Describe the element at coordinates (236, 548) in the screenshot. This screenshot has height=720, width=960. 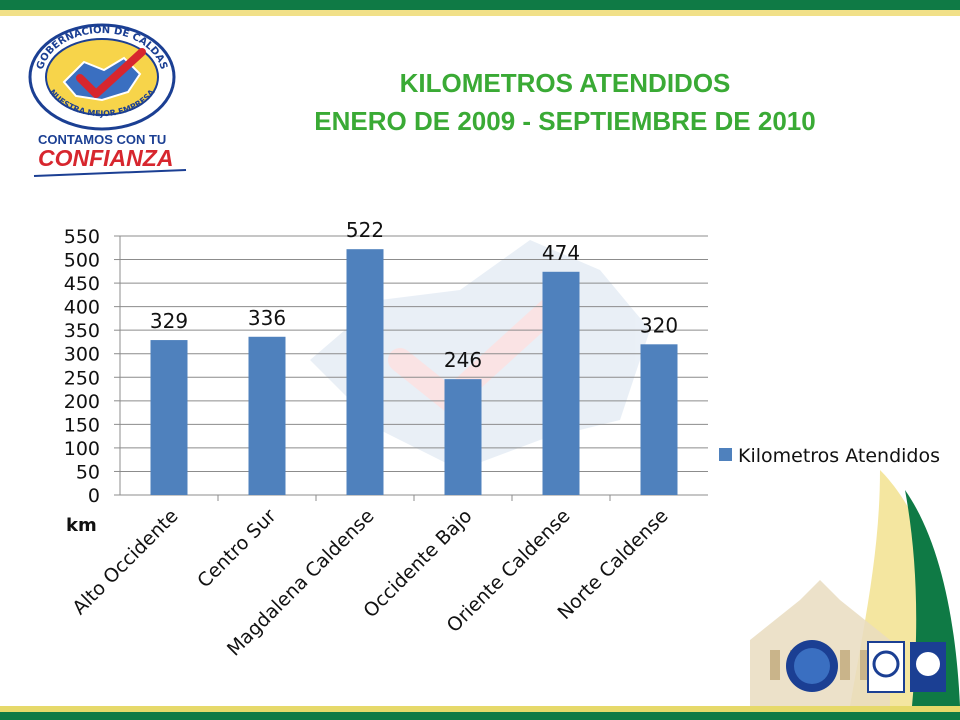
I see `x-tick-label: Centro Sur` at that location.